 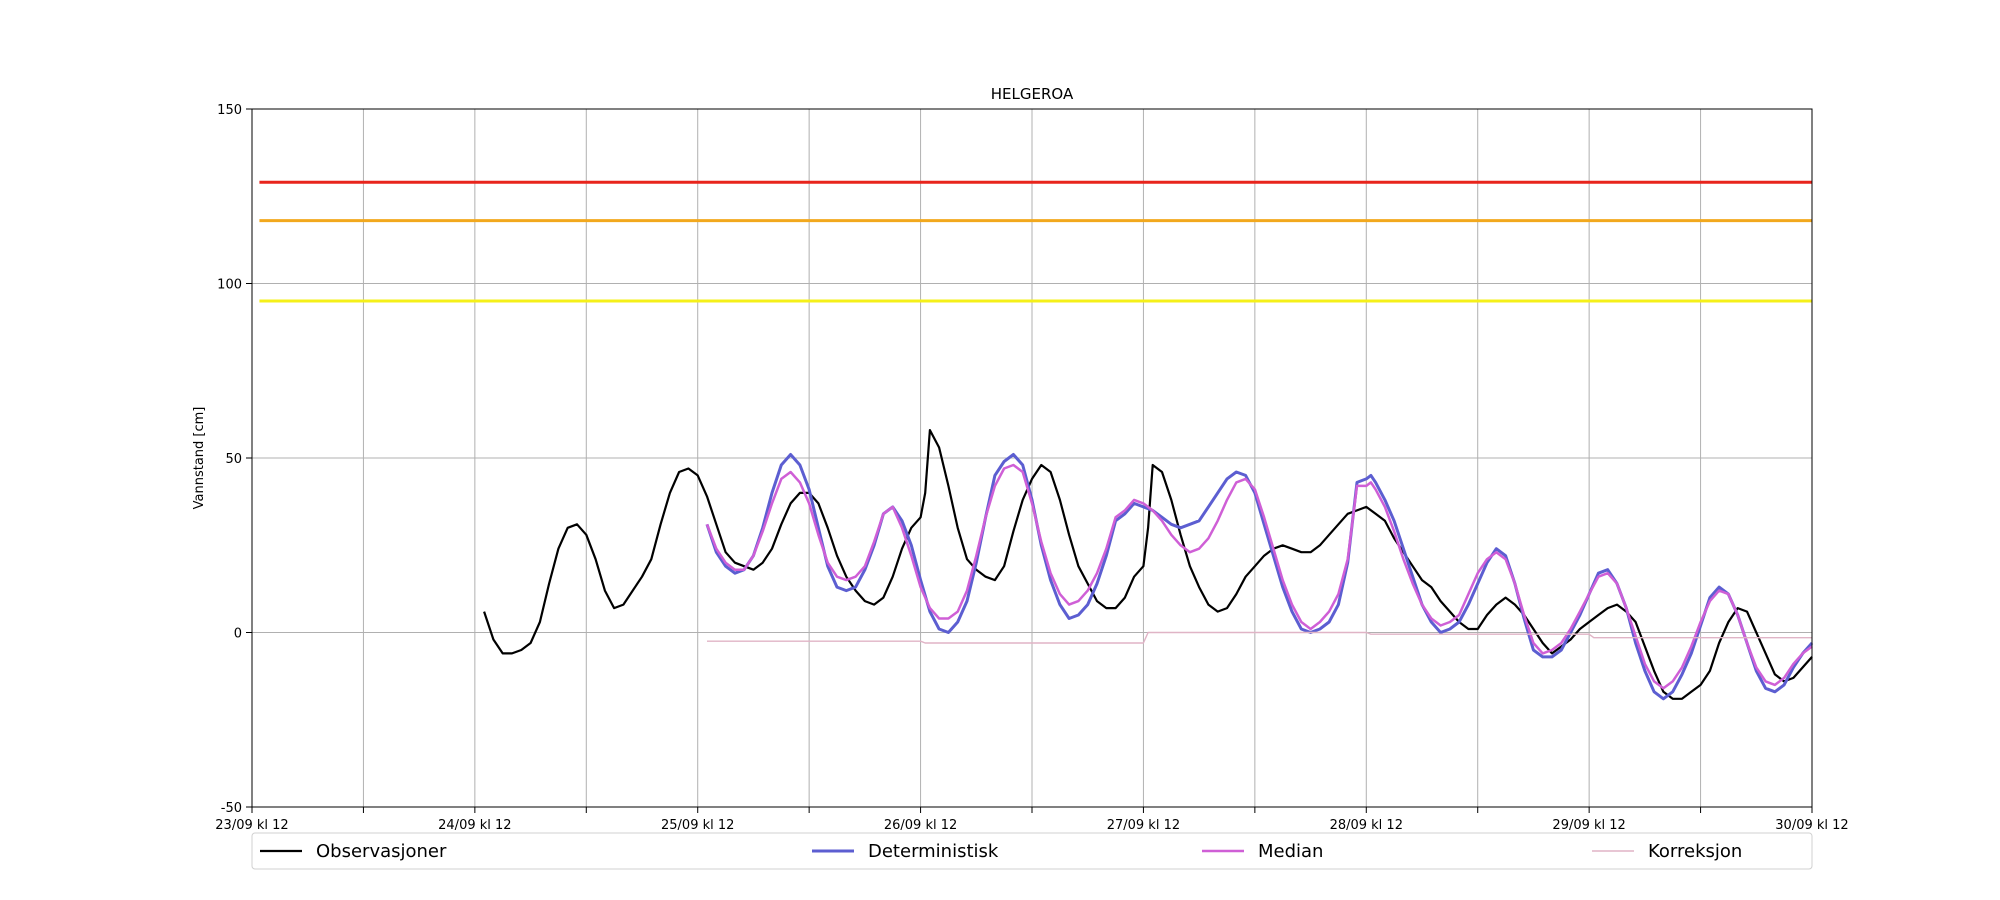 I want to click on threshold-lines, so click(x=1035, y=241).